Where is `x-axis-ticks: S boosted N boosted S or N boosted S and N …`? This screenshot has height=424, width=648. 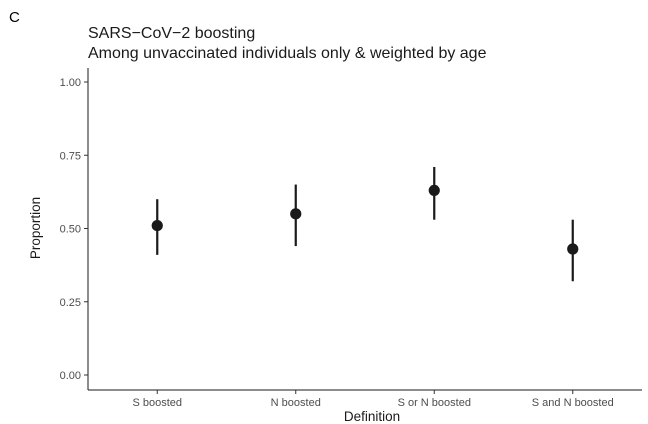
x-axis-ticks: S boosted N boosted S or N boosted S and N … is located at coordinates (373, 399).